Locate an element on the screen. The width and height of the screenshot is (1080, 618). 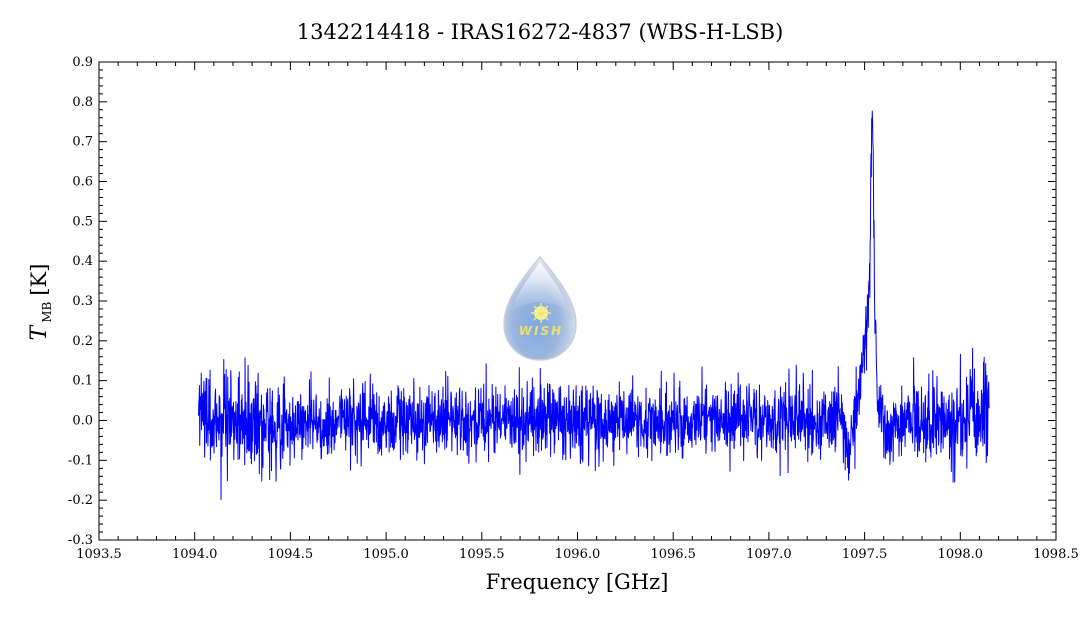
logo-text: WISH is located at coordinates (541, 331).